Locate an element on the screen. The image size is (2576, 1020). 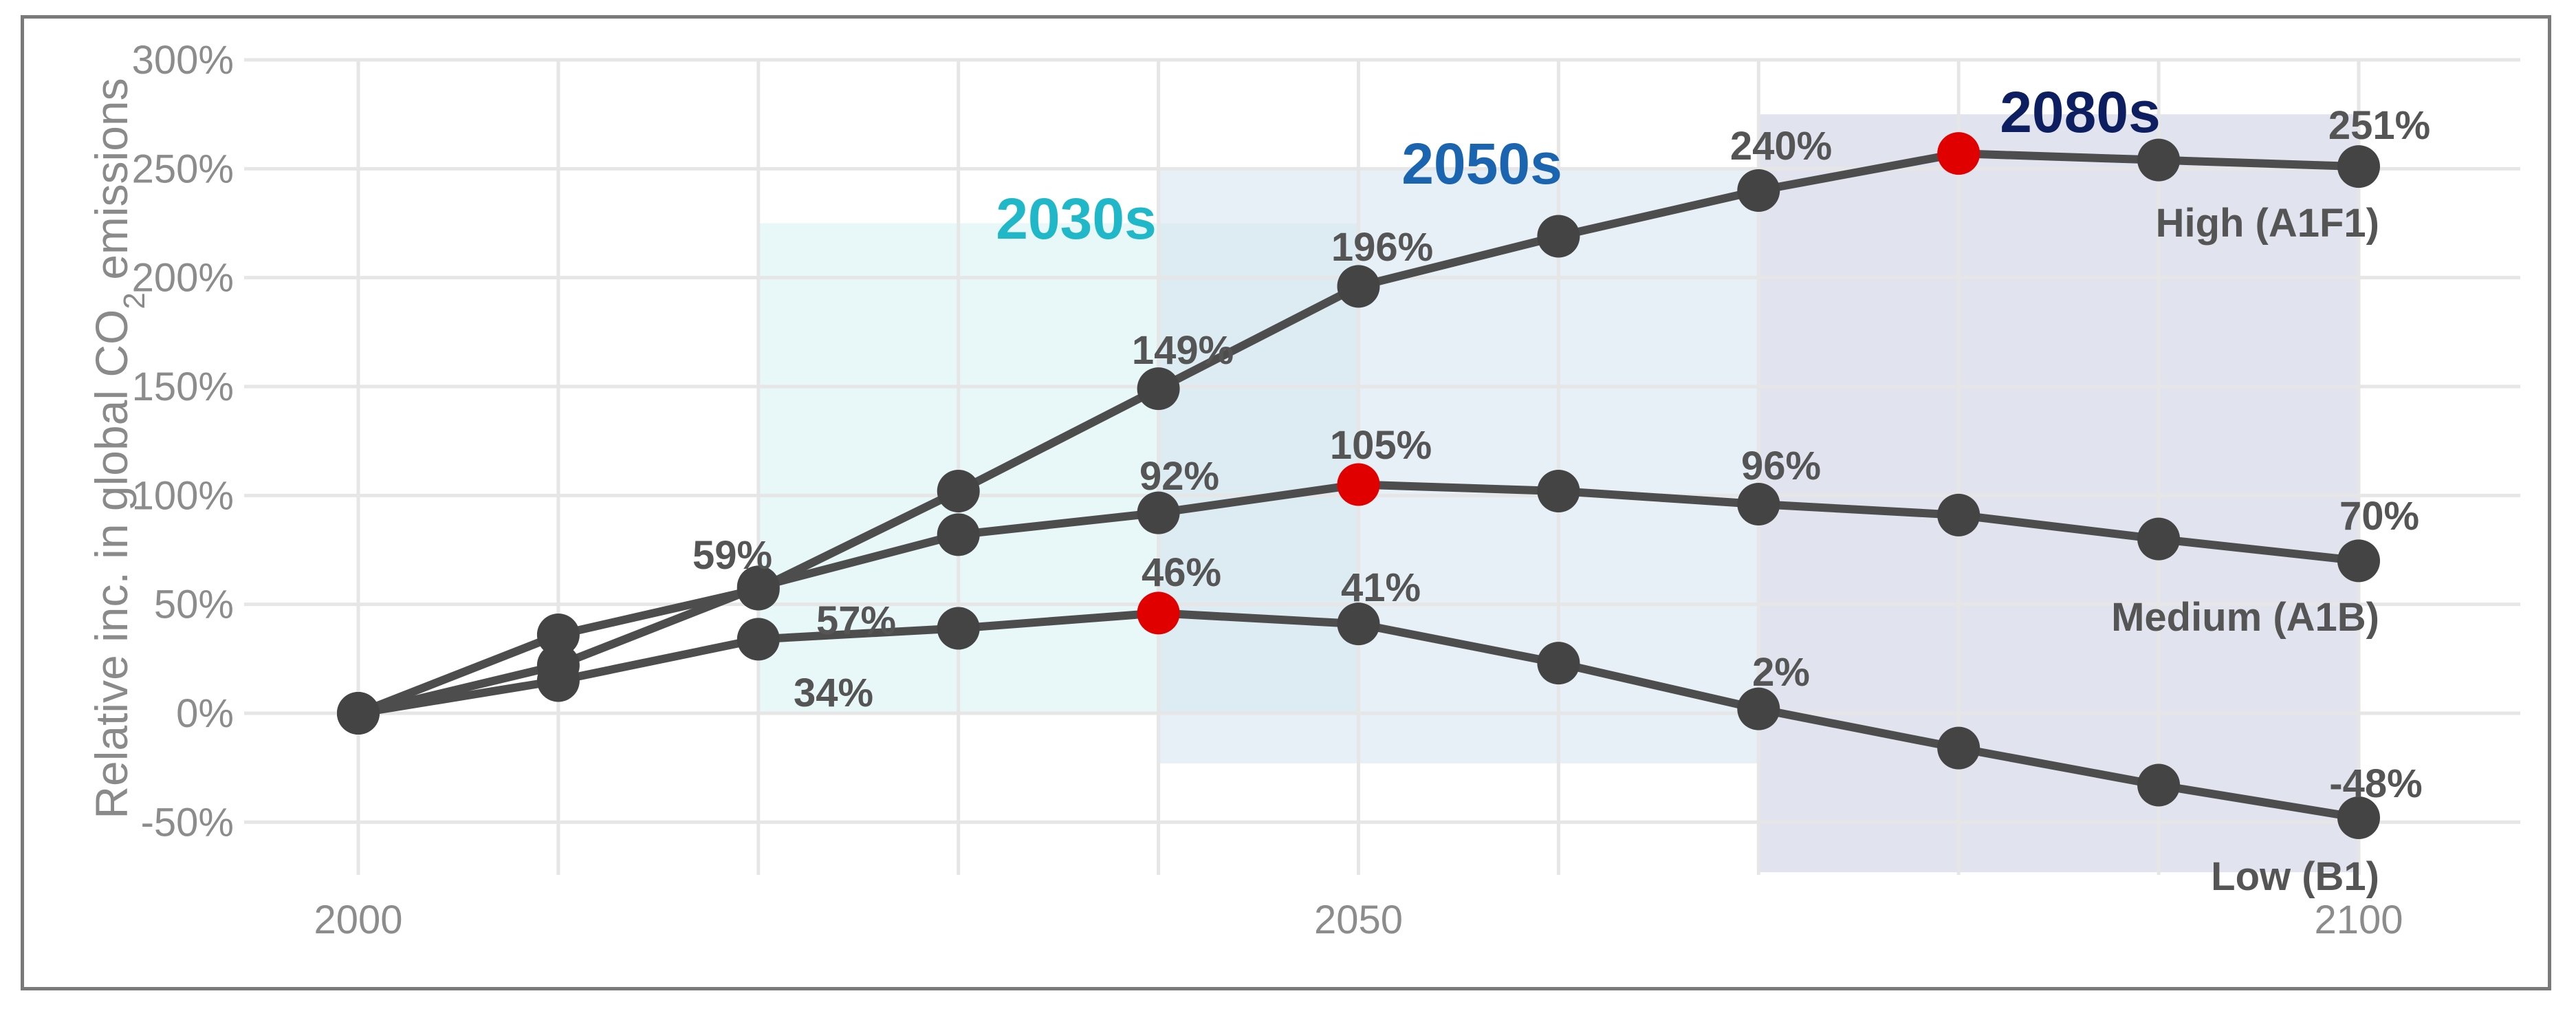
data-label: 149% is located at coordinates (1183, 350).